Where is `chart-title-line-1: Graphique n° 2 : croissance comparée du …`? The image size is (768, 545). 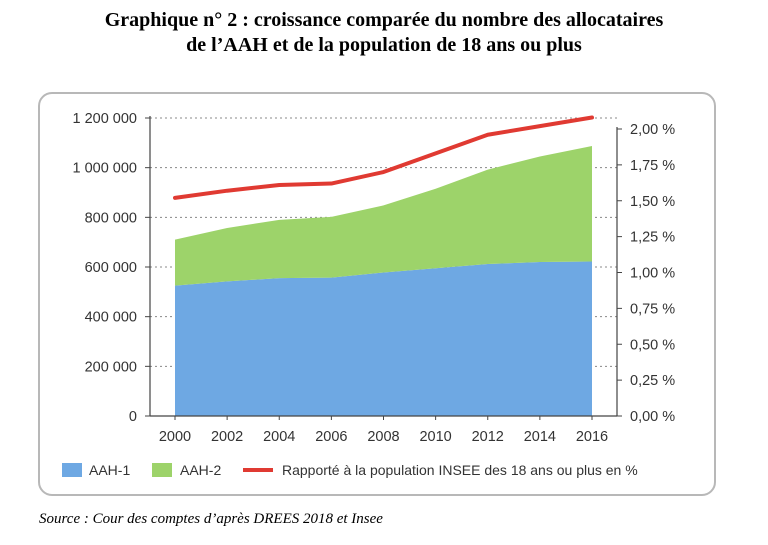 chart-title-line-1: Graphique n° 2 : croissance comparée du … is located at coordinates (384, 20).